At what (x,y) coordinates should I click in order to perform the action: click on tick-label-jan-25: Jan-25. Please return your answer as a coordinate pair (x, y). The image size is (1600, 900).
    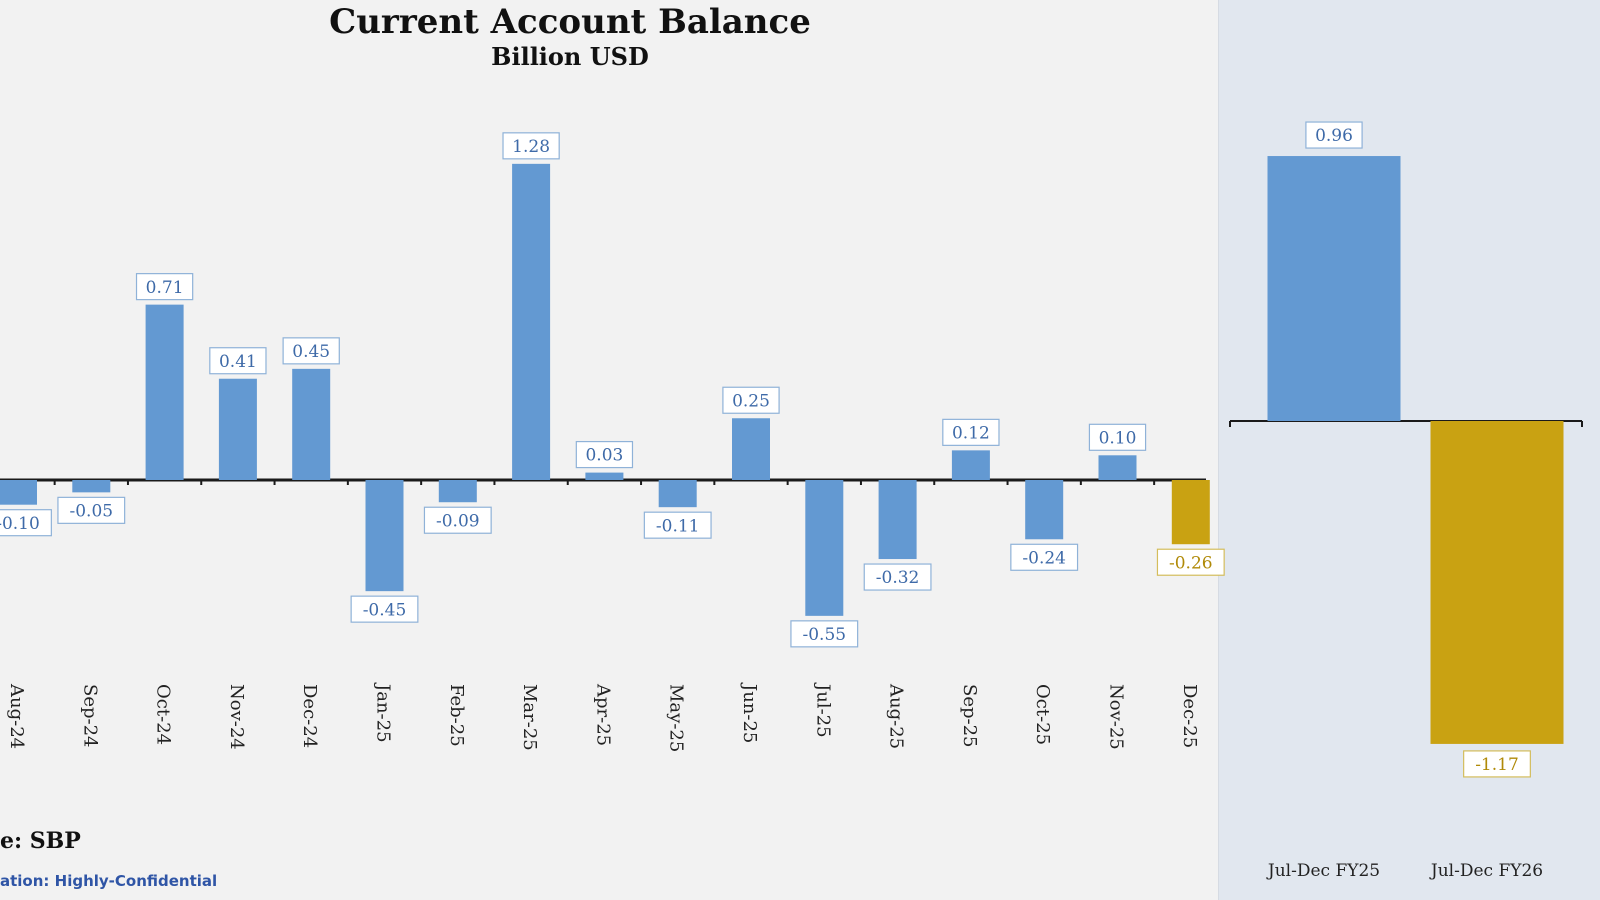
    Looking at the image, I should click on (383, 712).